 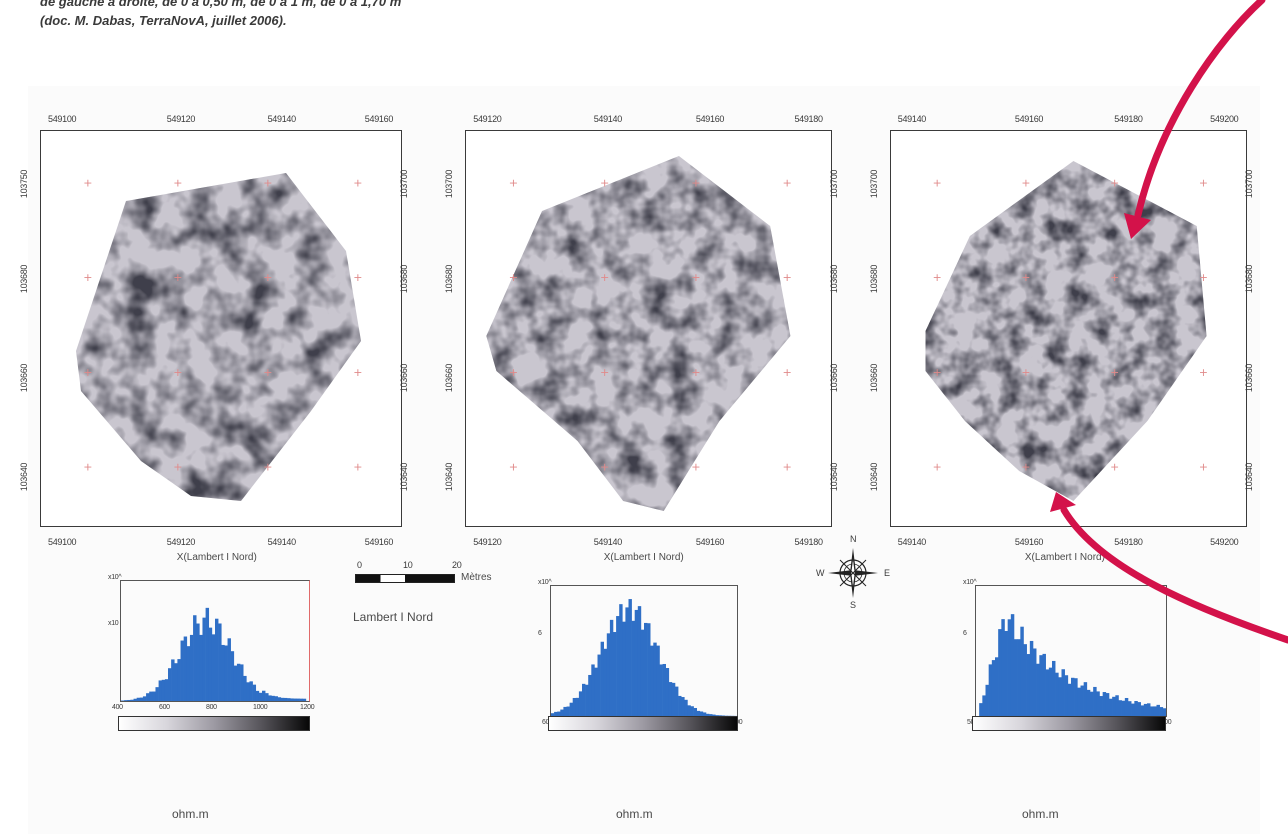 I want to click on map-top-tick: 549180, so click(x=1128, y=119).